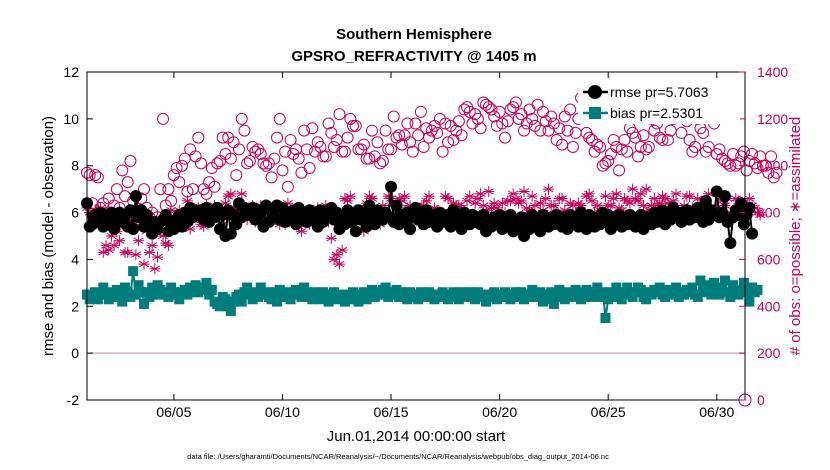 This screenshot has width=830, height=470. What do you see at coordinates (173, 412) in the screenshot?
I see `x-tick-label: 06/05` at bounding box center [173, 412].